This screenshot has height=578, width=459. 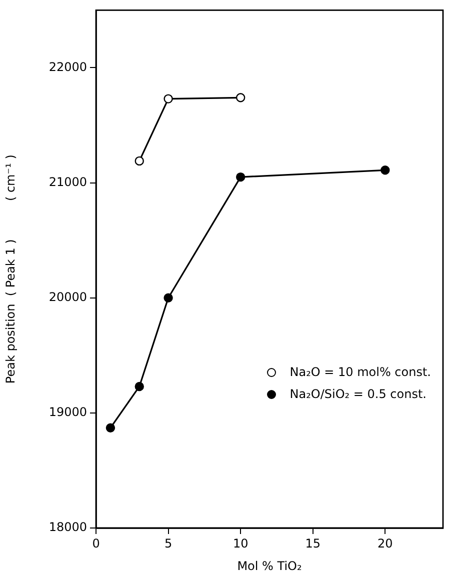 What do you see at coordinates (67, 412) in the screenshot?
I see `y-tick-label: 19000` at bounding box center [67, 412].